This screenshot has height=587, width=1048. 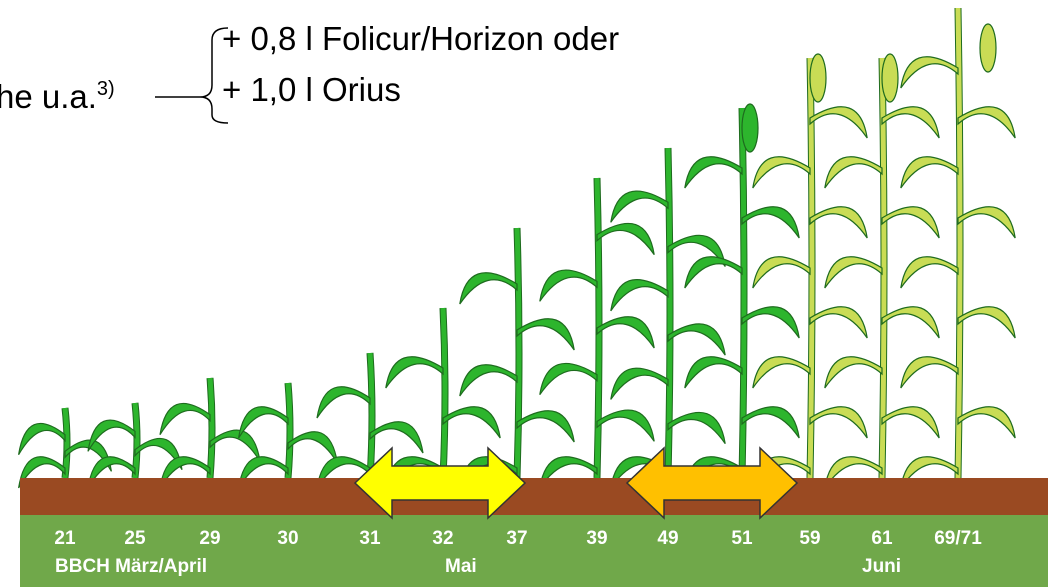 I want to click on stage-label: 32, so click(x=442, y=538).